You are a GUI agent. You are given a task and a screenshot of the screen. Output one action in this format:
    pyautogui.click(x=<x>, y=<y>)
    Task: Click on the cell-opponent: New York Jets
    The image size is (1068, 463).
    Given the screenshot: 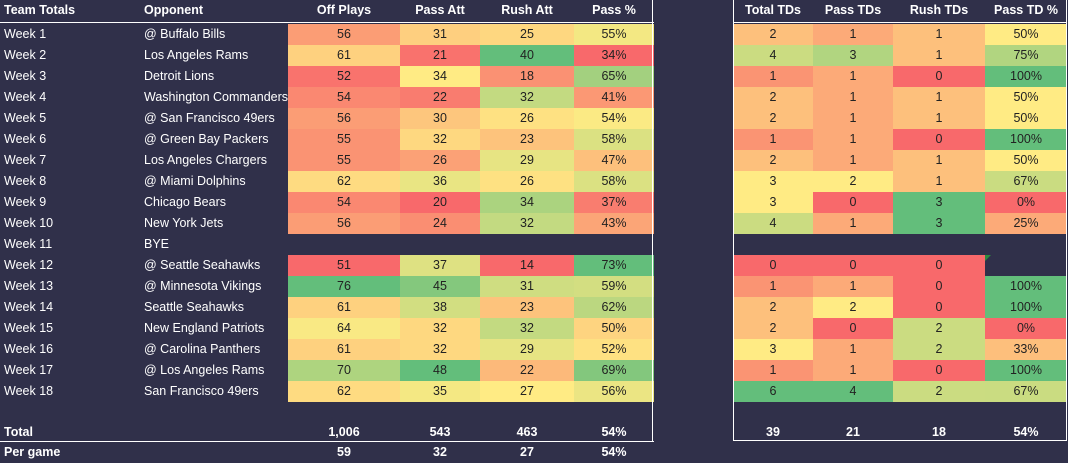 What is the action you would take?
    pyautogui.click(x=184, y=223)
    